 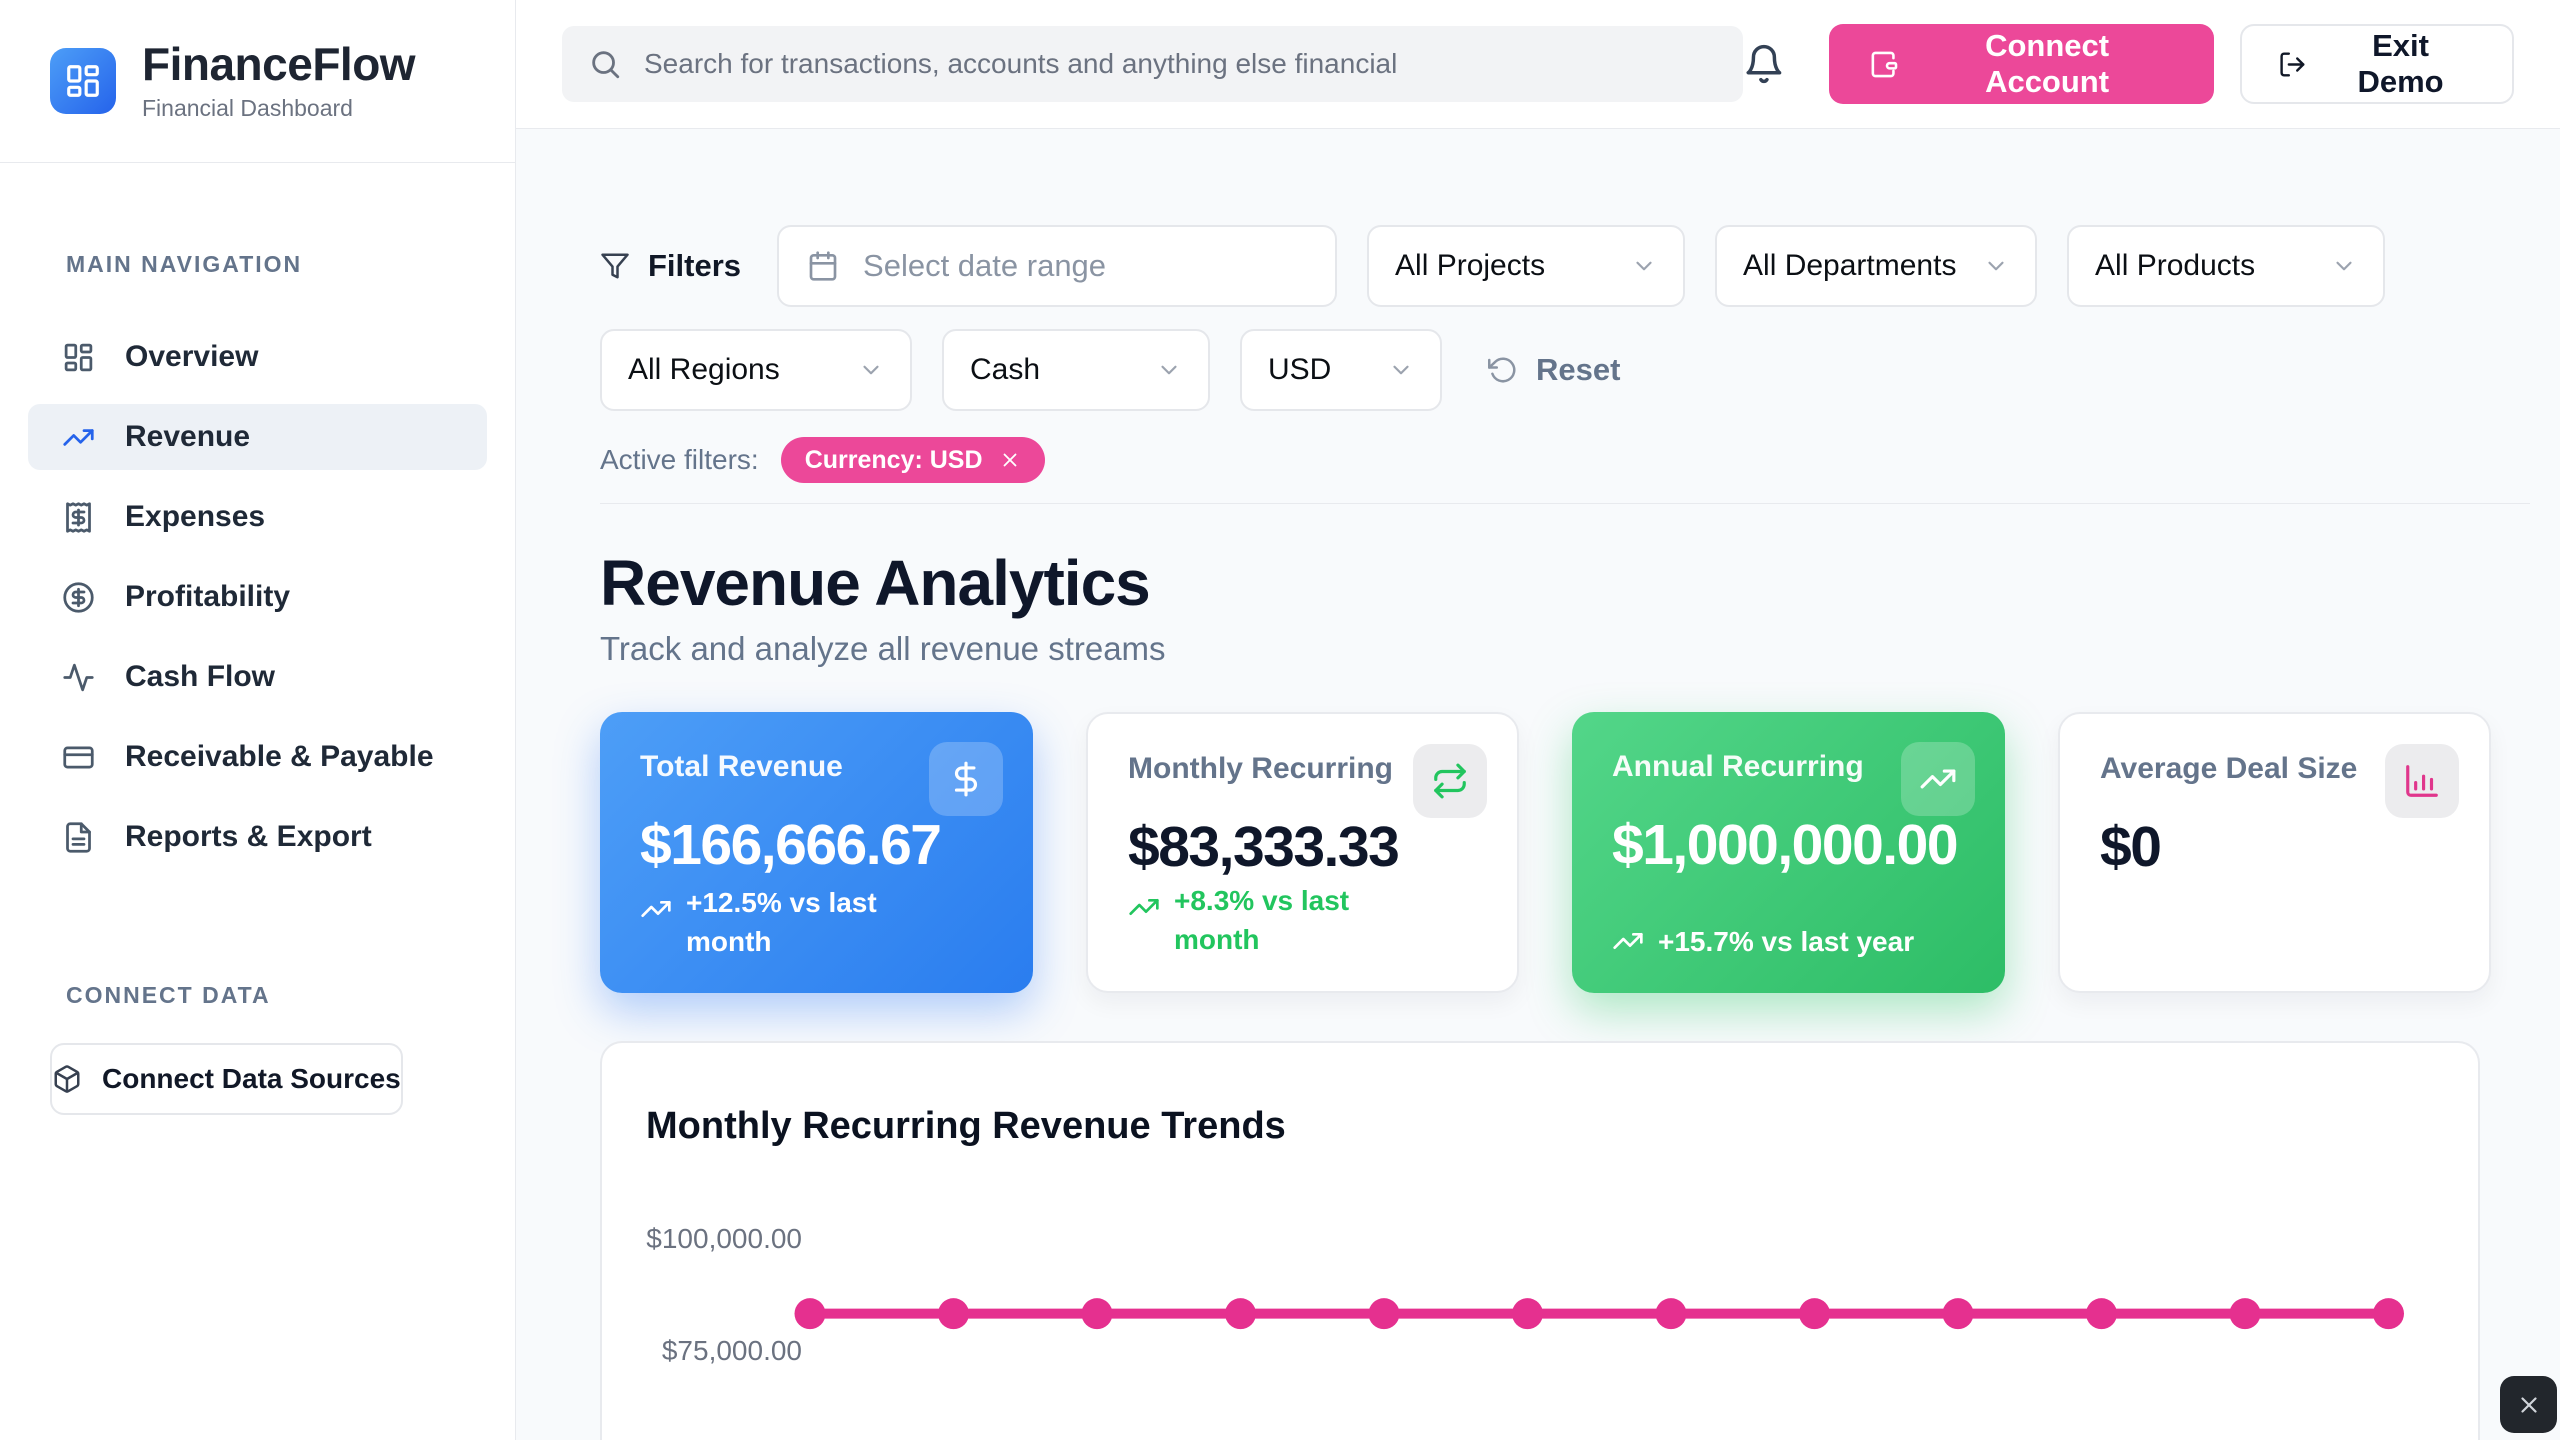 What do you see at coordinates (1554, 370) in the screenshot?
I see `reset-filters-button: Reset` at bounding box center [1554, 370].